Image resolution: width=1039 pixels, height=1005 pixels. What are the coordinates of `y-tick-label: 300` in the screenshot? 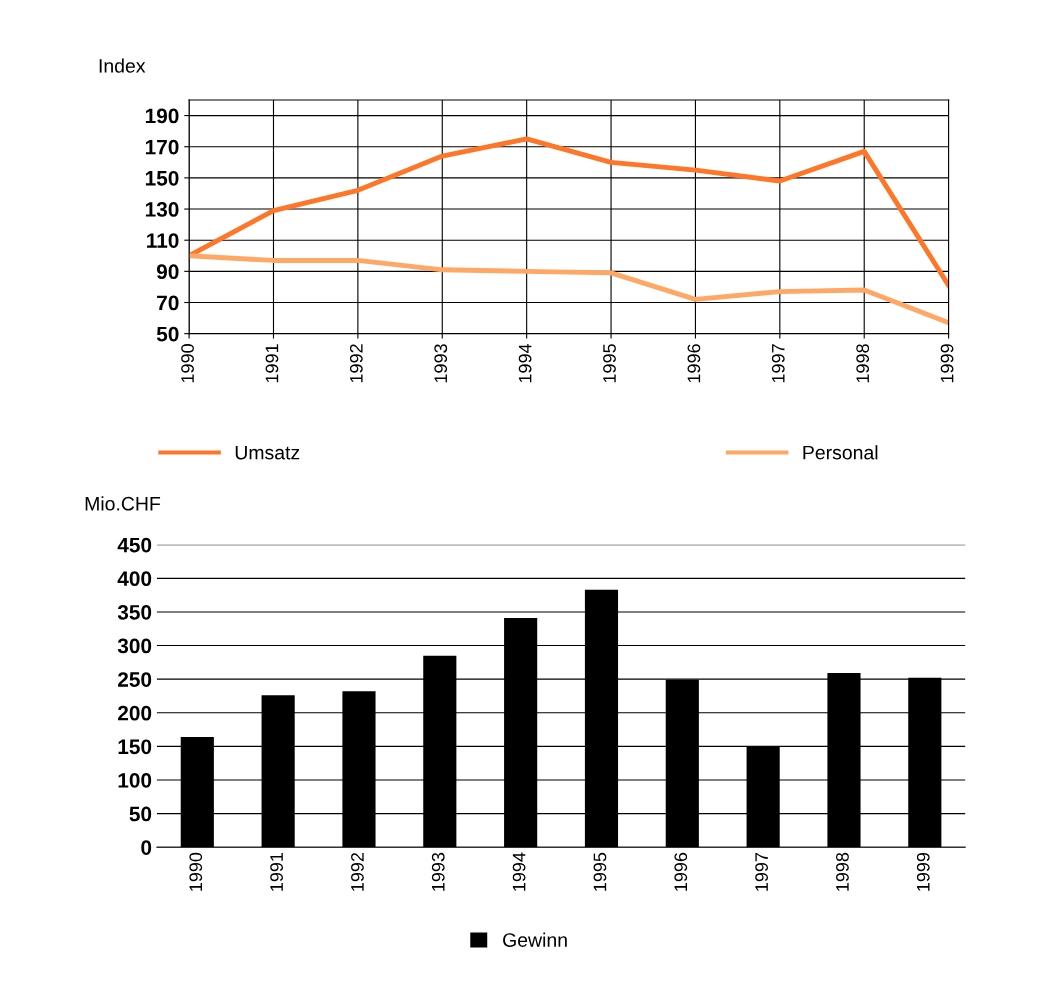 It's located at (134, 646).